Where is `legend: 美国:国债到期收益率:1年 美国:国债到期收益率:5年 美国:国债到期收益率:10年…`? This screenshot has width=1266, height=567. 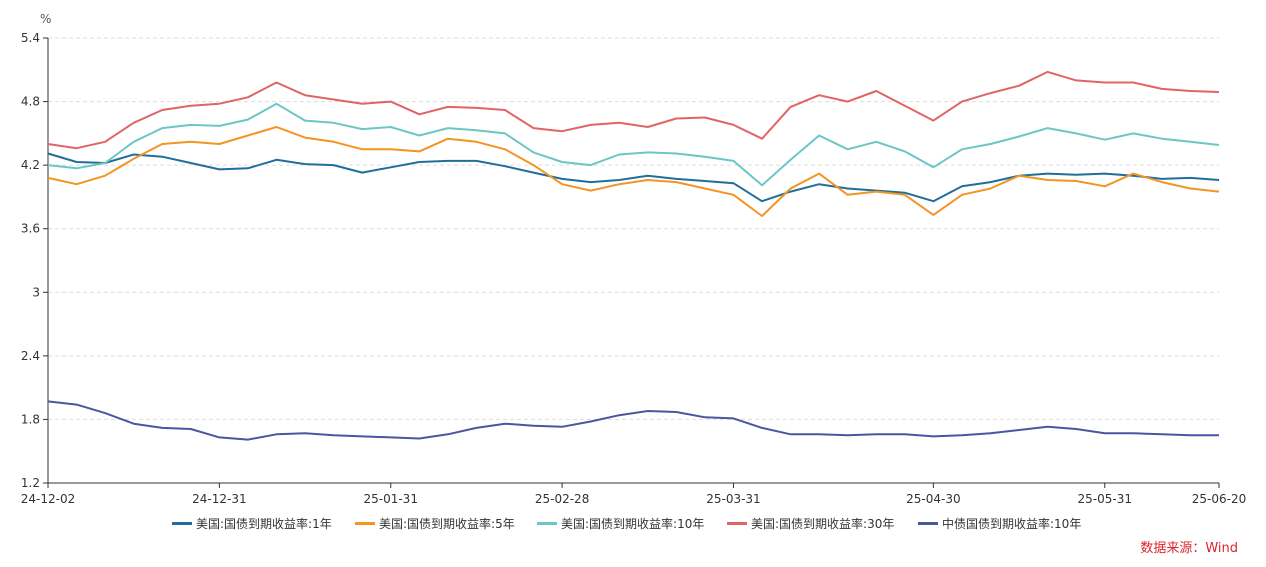 legend: 美国:国债到期收益率:1年 美国:国债到期收益率:5年 美国:国债到期收益率:10年… is located at coordinates (626, 523).